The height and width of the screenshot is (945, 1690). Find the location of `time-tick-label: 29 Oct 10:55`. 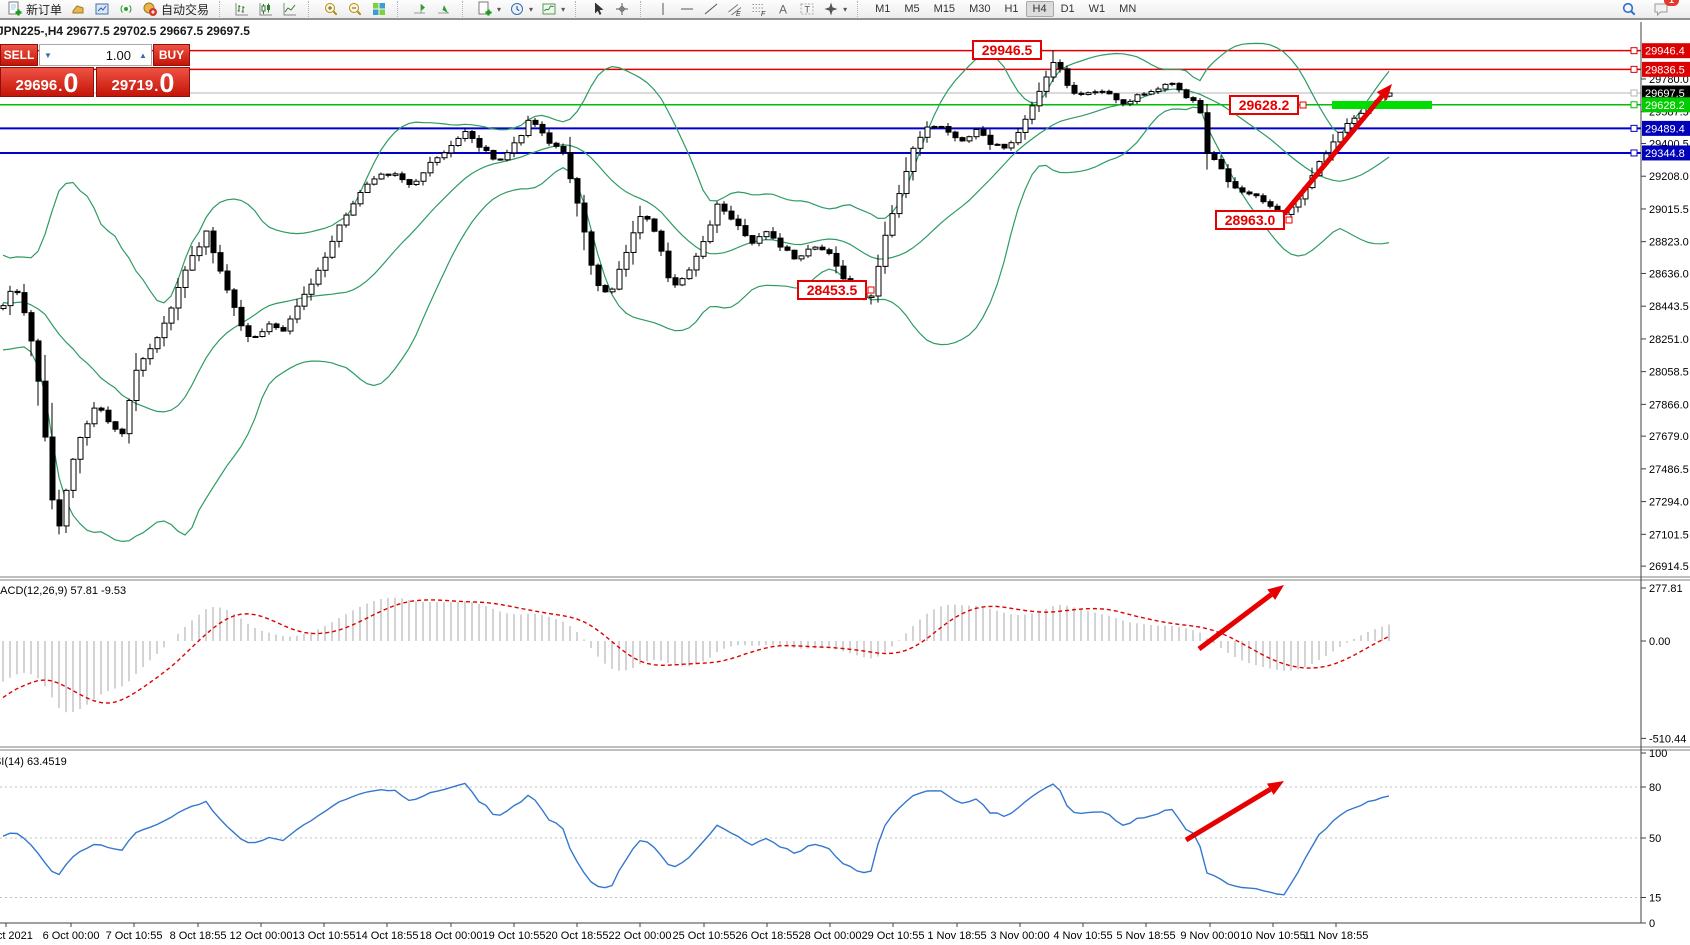

time-tick-label: 29 Oct 10:55 is located at coordinates (893, 936).